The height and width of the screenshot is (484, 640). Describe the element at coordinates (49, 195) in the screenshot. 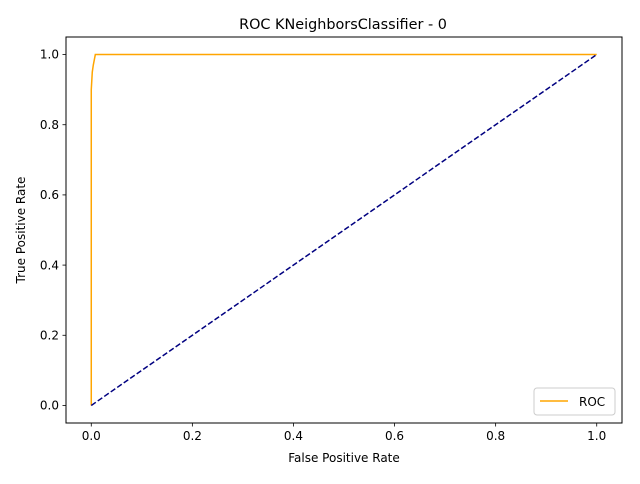

I see `y-tick-label: 0.6` at that location.